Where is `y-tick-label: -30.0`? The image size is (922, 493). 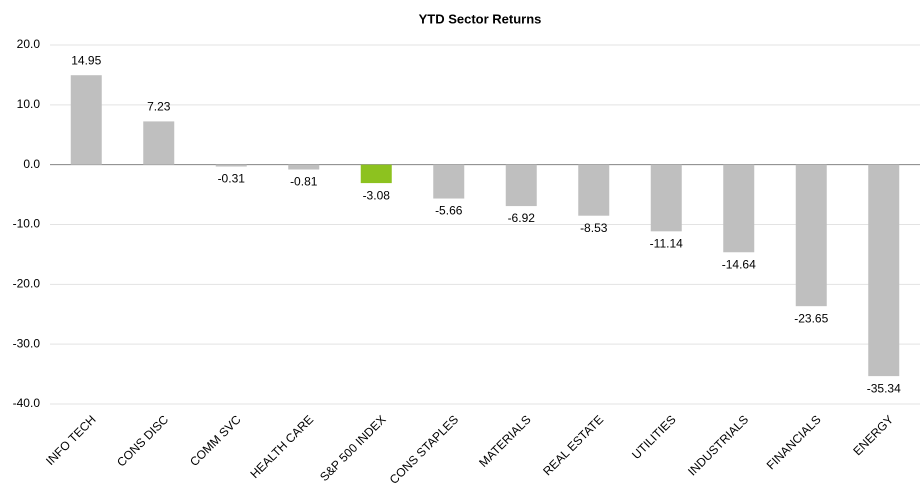
y-tick-label: -30.0 is located at coordinates (27, 343).